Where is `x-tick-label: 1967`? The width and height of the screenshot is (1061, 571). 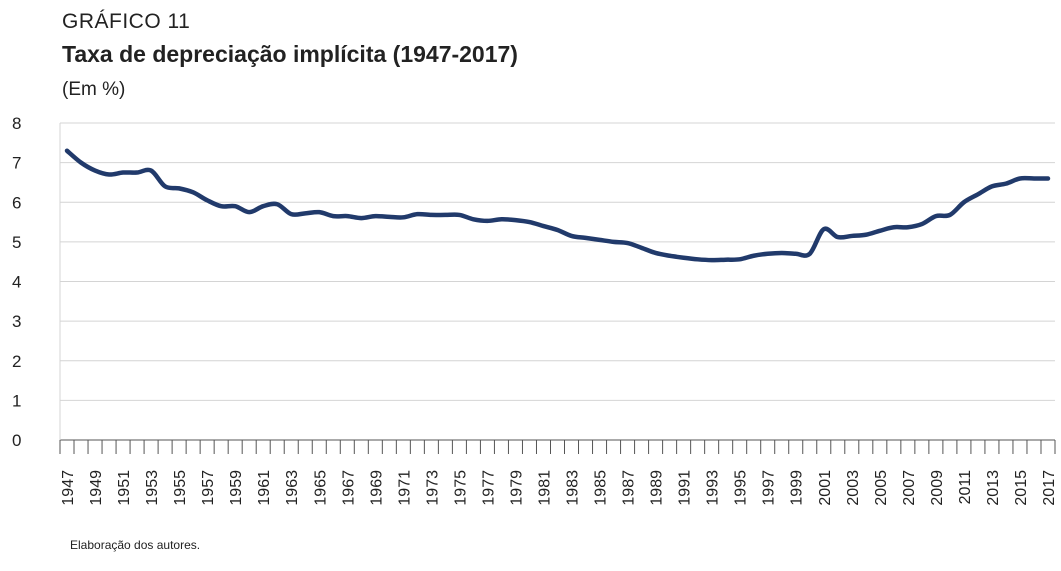 x-tick-label: 1967 is located at coordinates (348, 488).